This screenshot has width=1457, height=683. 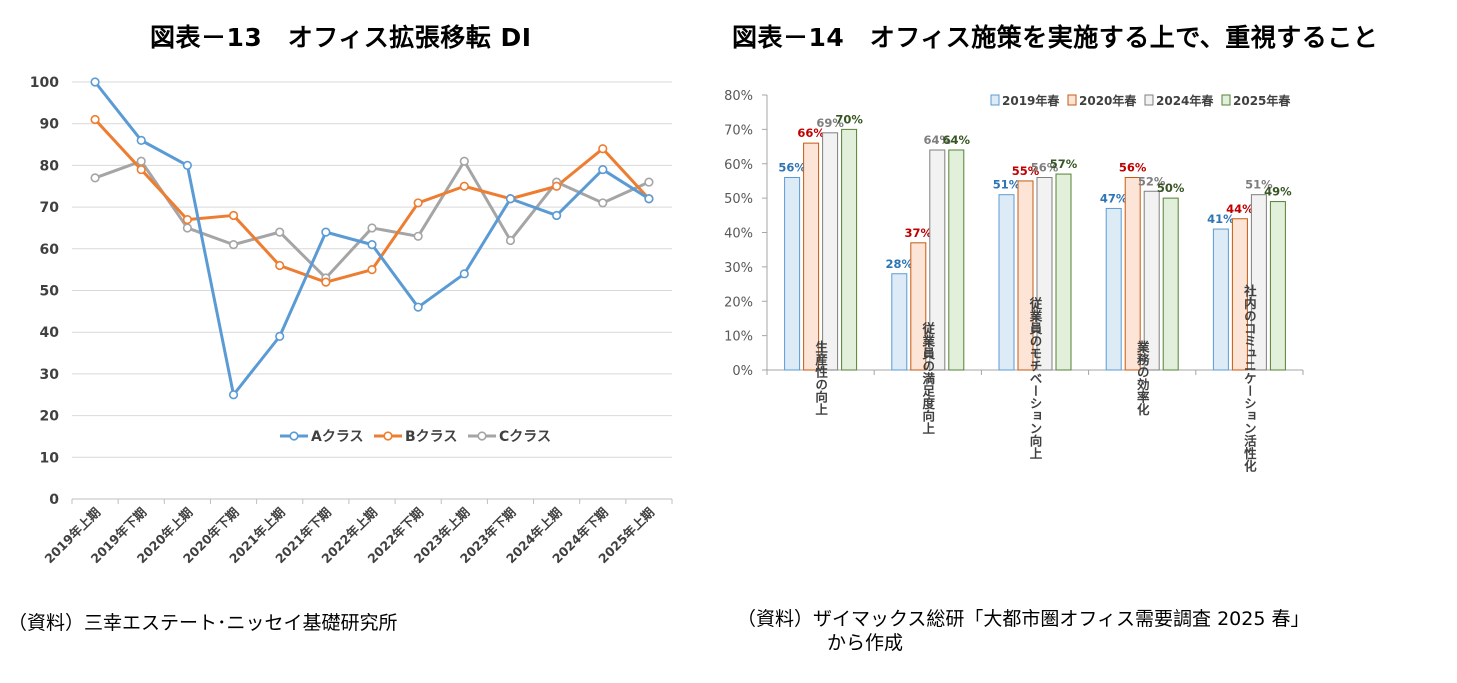 I want to click on chart-title-left: 図表－13 オフィス拡張移転 DI, so click(x=341, y=37).